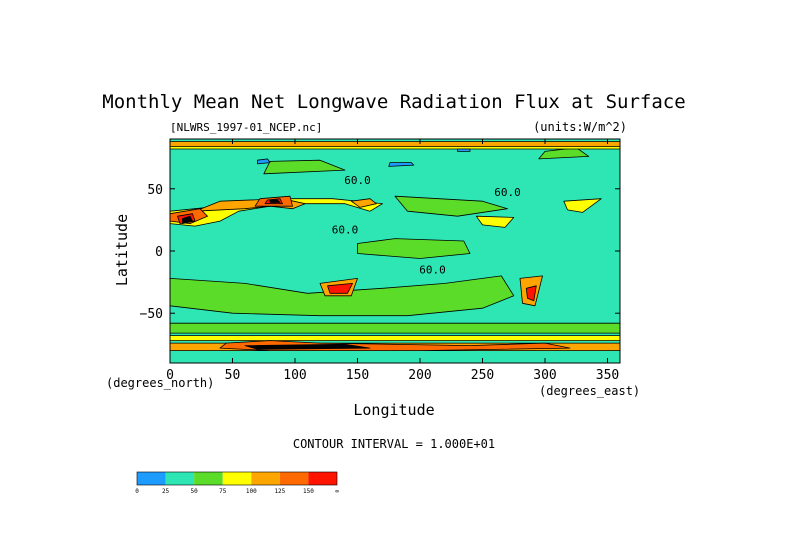 The image size is (789, 558). What do you see at coordinates (137, 491) in the screenshot?
I see `colorbar-label: 0` at bounding box center [137, 491].